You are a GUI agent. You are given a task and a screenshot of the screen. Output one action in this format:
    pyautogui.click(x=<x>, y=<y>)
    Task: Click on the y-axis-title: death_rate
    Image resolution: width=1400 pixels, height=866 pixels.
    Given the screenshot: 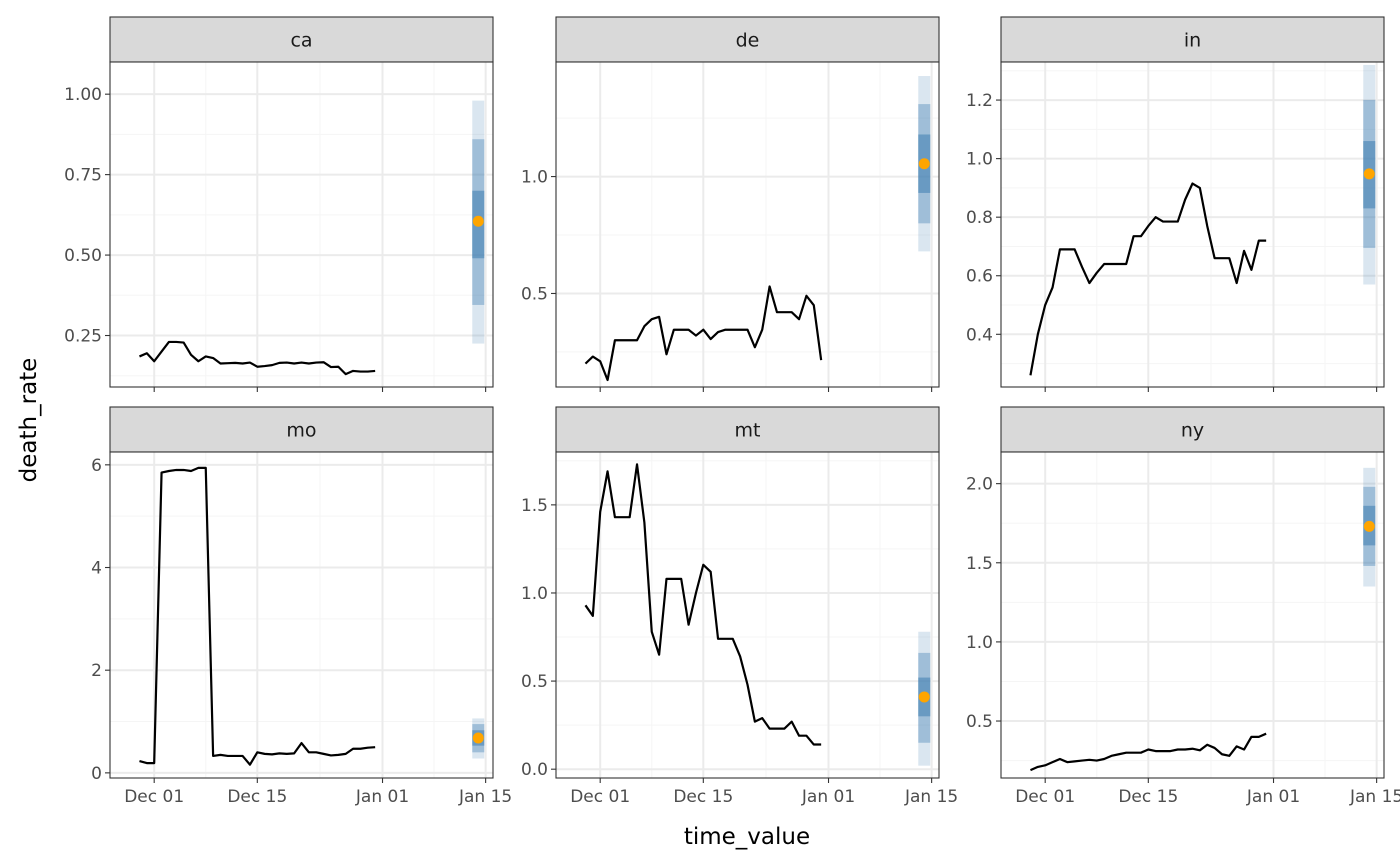 What is the action you would take?
    pyautogui.click(x=29, y=420)
    